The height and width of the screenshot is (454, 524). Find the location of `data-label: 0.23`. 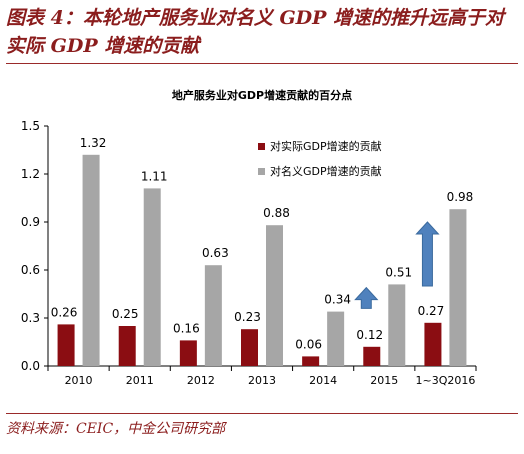

data-label: 0.23 is located at coordinates (247, 317).